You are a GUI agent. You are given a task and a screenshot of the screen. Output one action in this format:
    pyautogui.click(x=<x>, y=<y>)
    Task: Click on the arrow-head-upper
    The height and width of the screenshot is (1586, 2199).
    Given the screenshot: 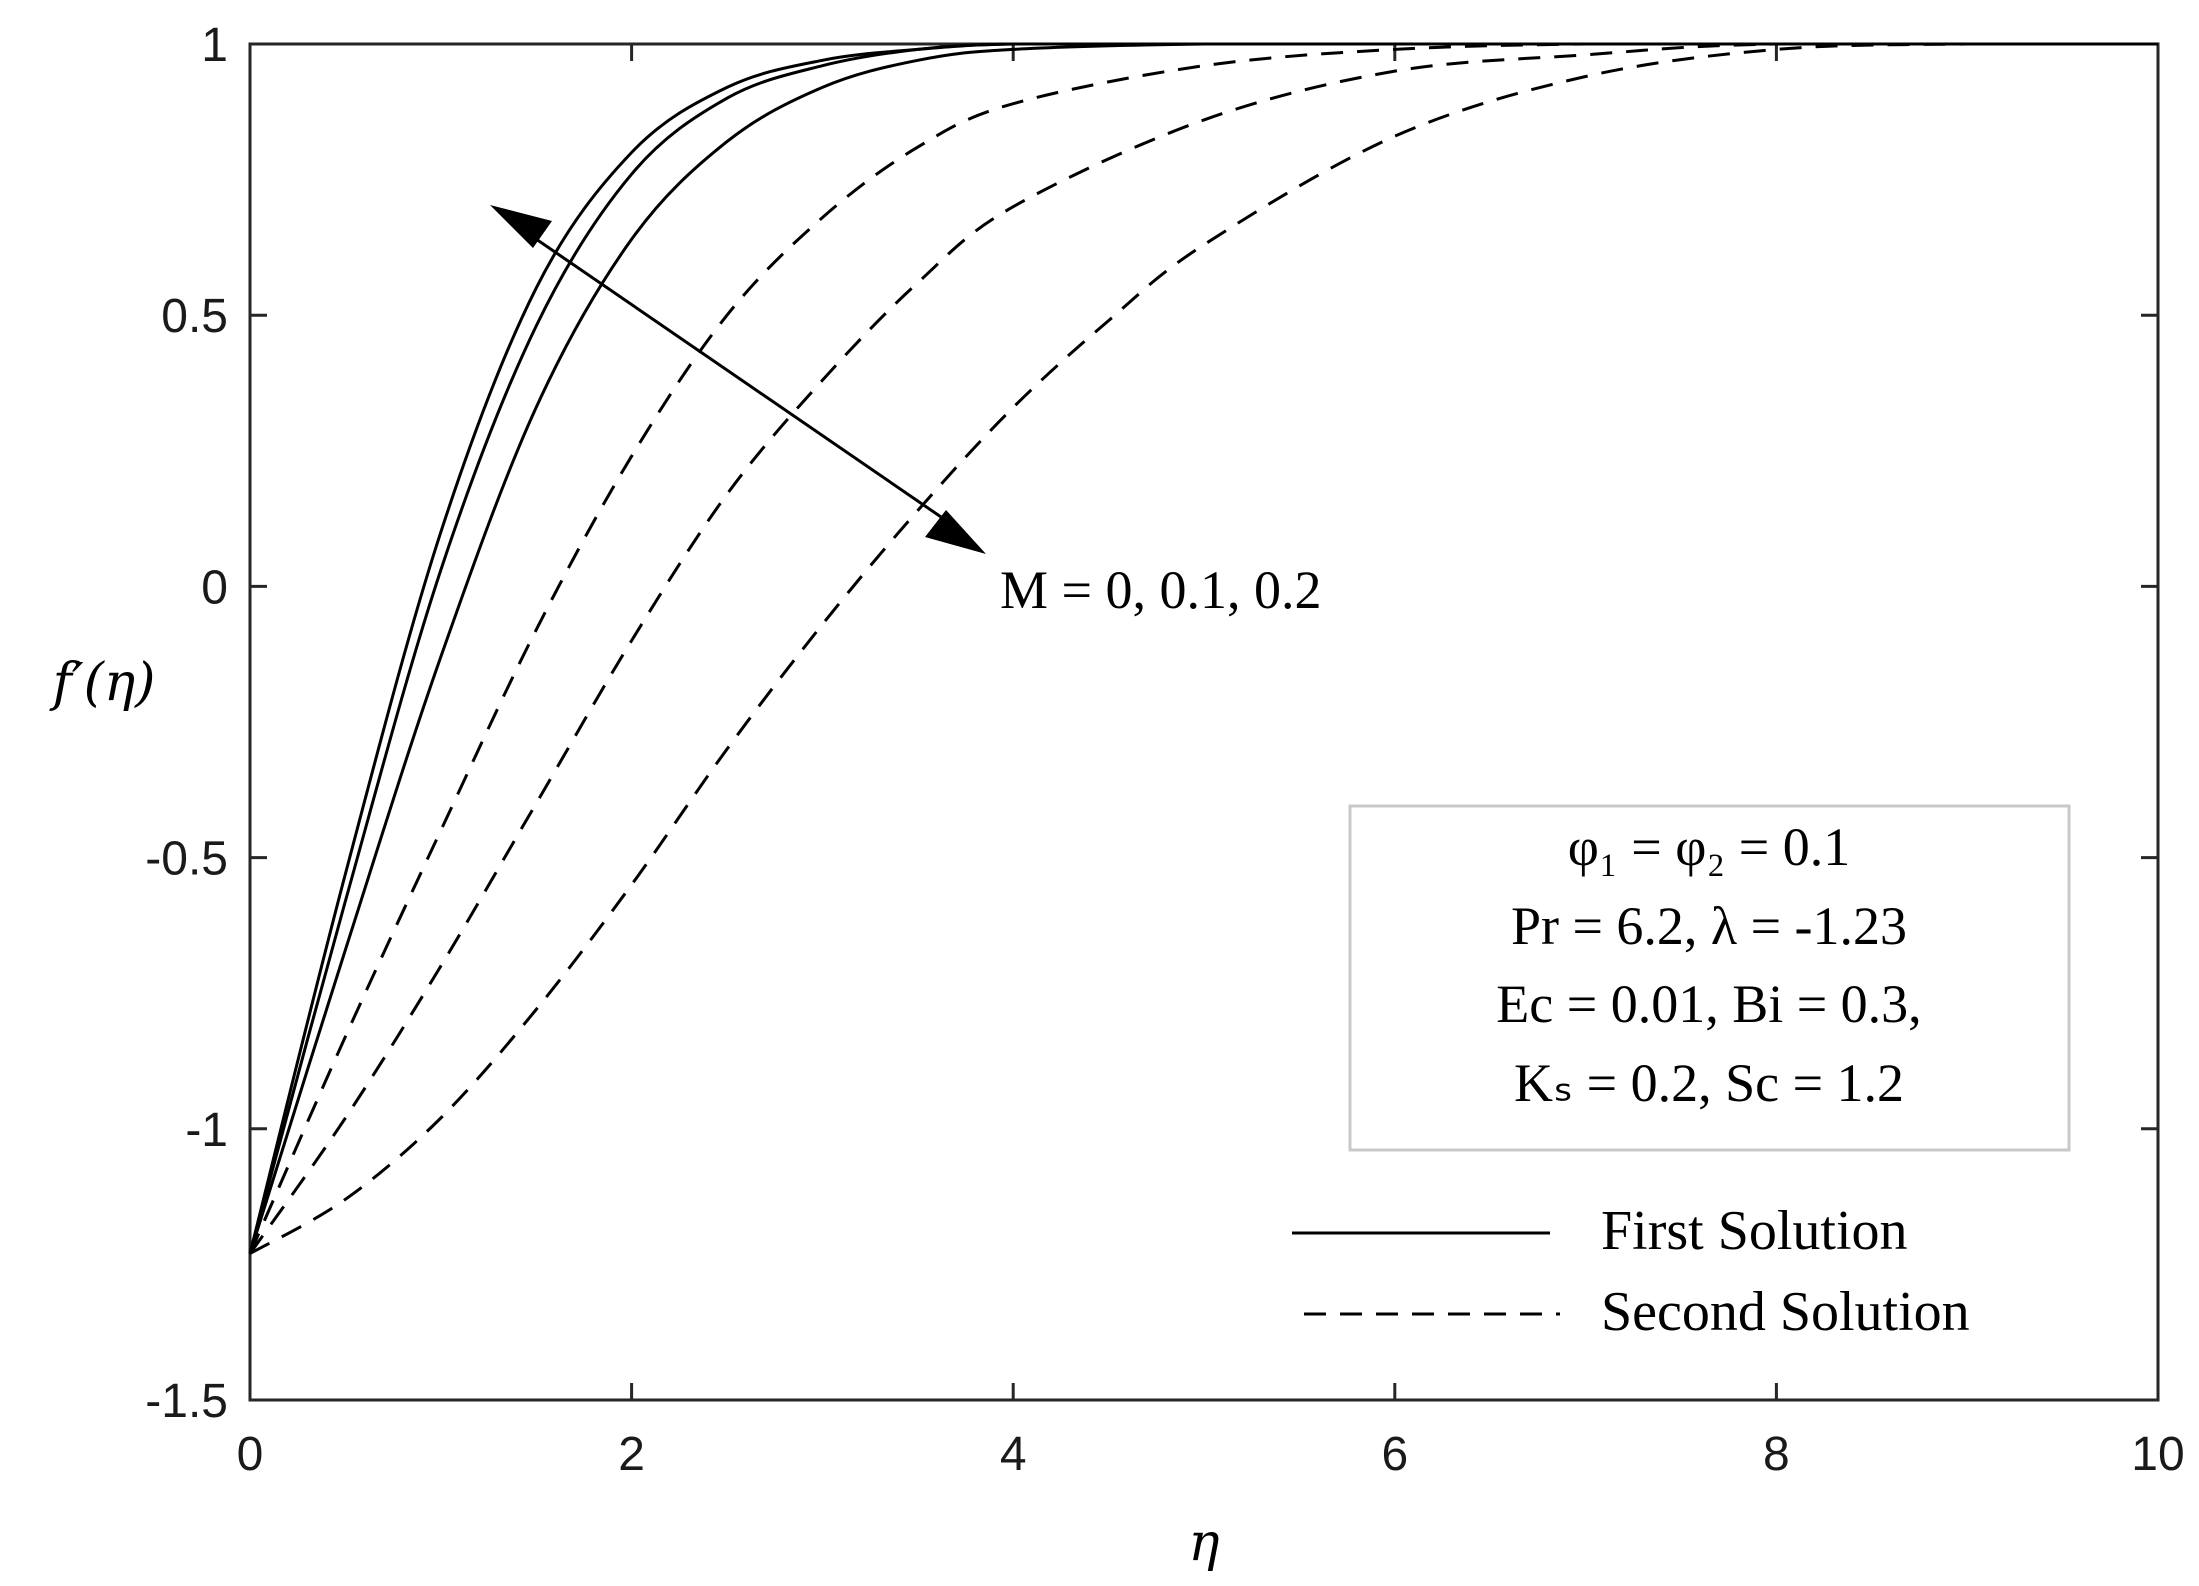 What is the action you would take?
    pyautogui.click(x=521, y=226)
    